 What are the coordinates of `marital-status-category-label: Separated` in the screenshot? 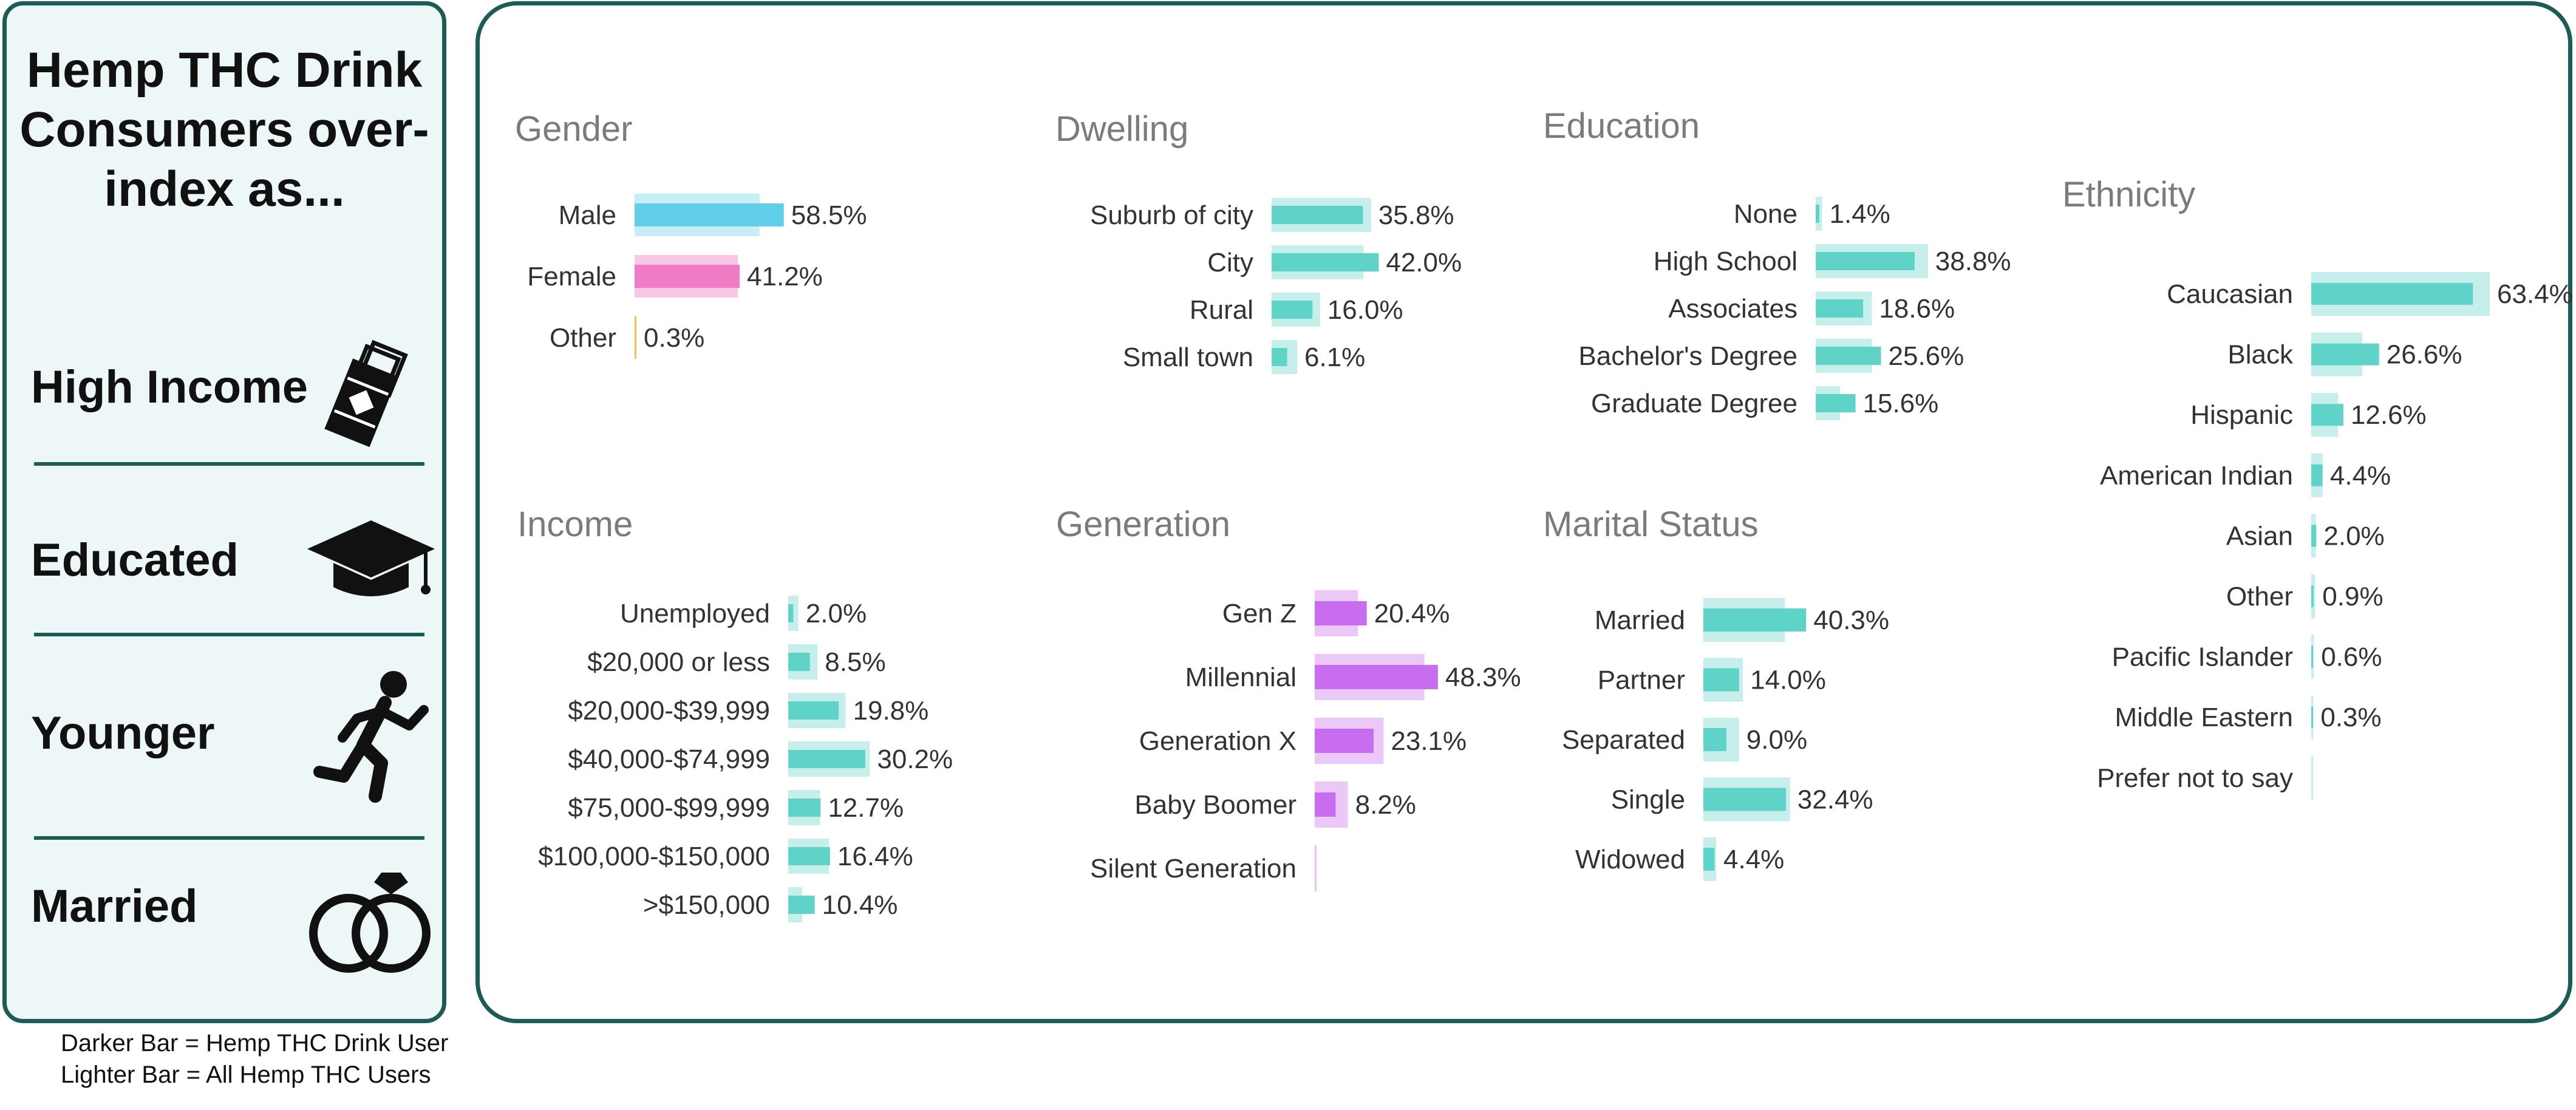 It's located at (1623, 740).